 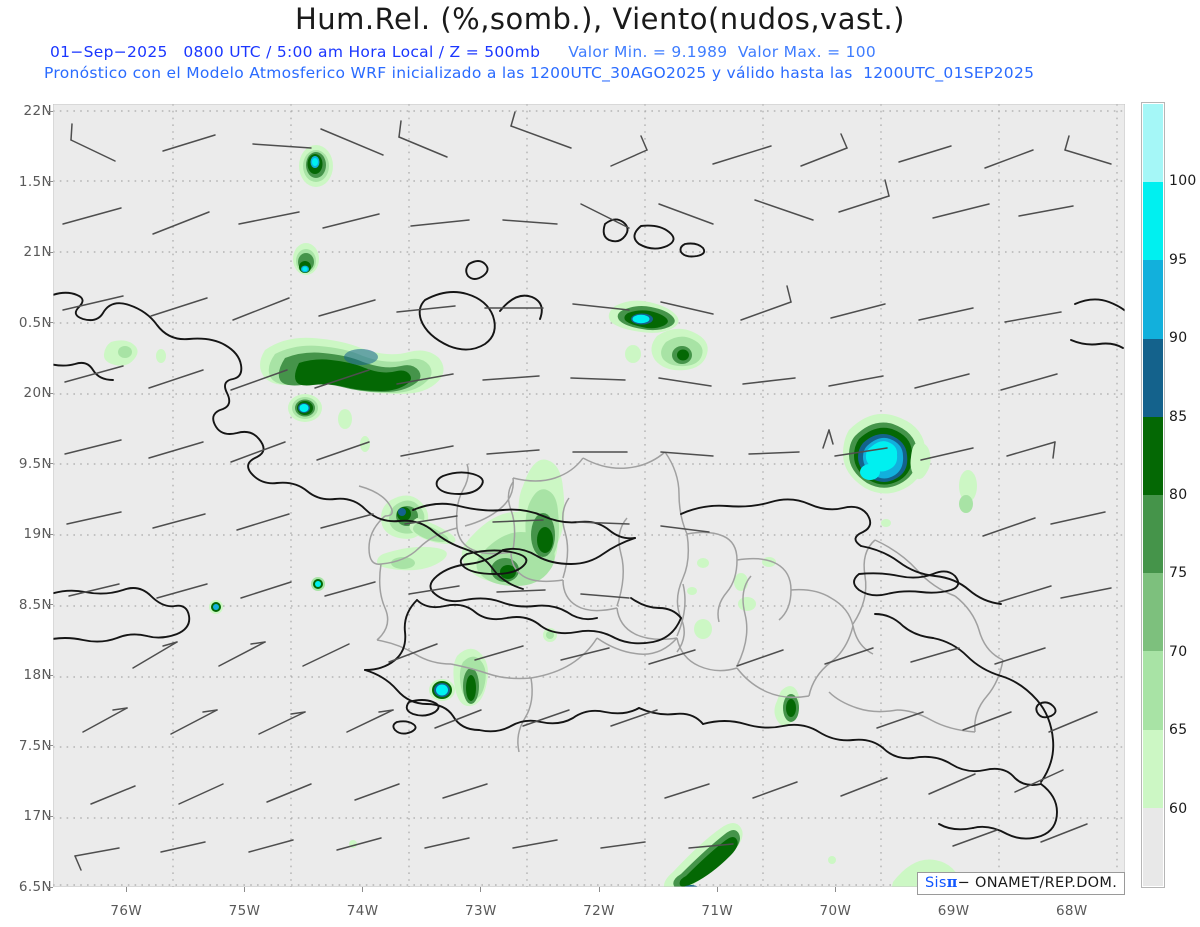 What do you see at coordinates (126, 911) in the screenshot?
I see `x-axis-tick-label: 76W` at bounding box center [126, 911].